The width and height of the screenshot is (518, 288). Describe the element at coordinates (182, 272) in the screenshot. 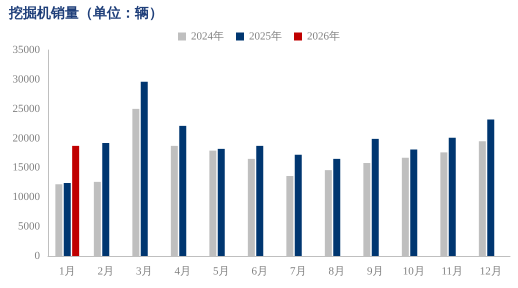

I see `x-tick-label: 4月` at that location.